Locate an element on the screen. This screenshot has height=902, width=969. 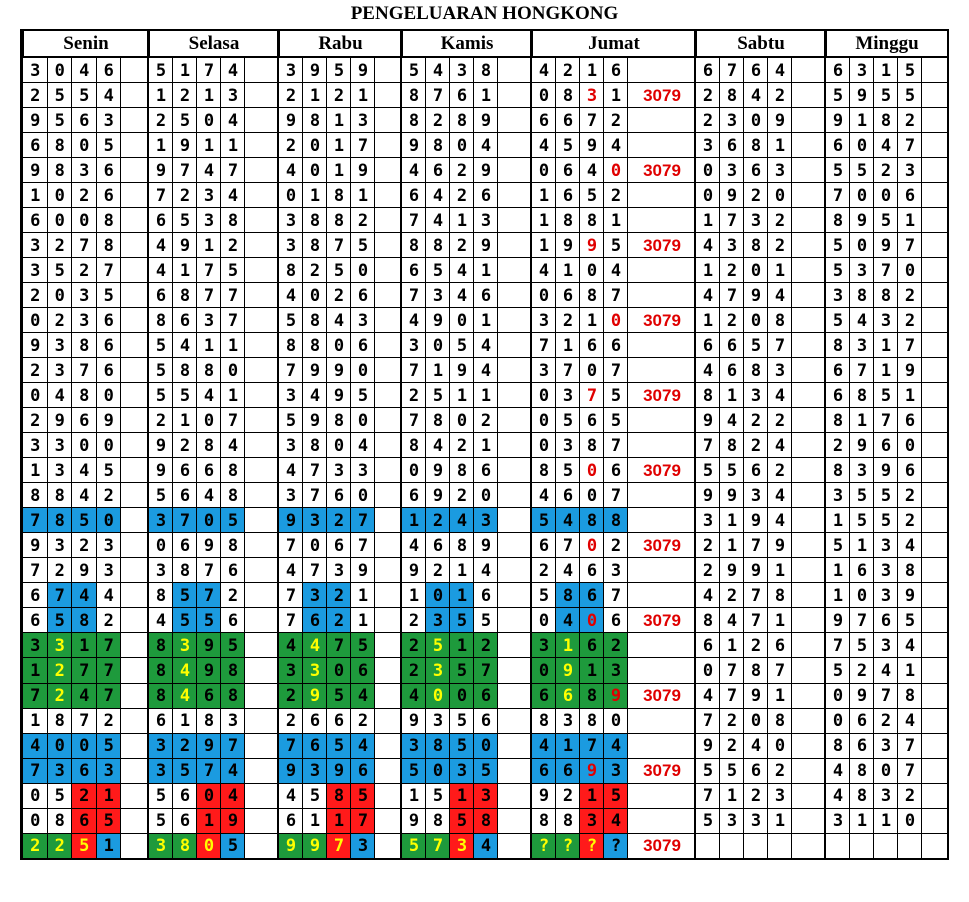
digit-cell-jumat: 2 is located at coordinates (615, 645).